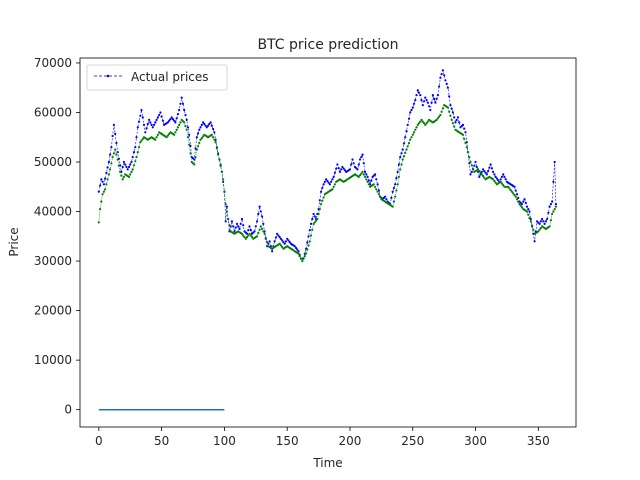 The width and height of the screenshot is (640, 480). Describe the element at coordinates (14, 241) in the screenshot. I see `y-axis-label: Price` at that location.